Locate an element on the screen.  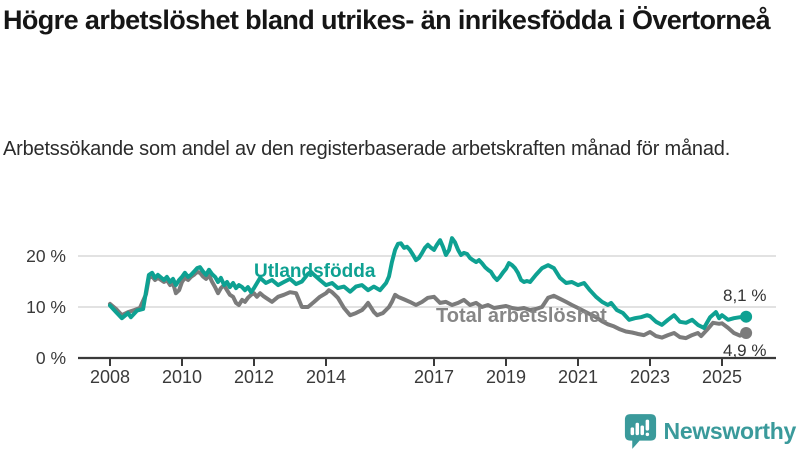
series-line-total is located at coordinates (428, 305).